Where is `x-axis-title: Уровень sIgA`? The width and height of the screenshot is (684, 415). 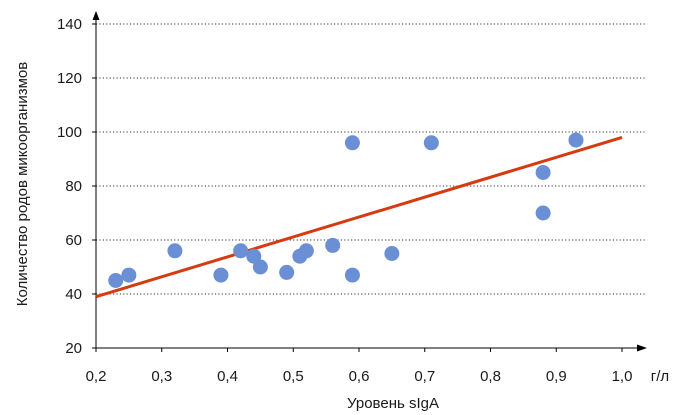
x-axis-title: Уровень sIgA is located at coordinates (393, 403).